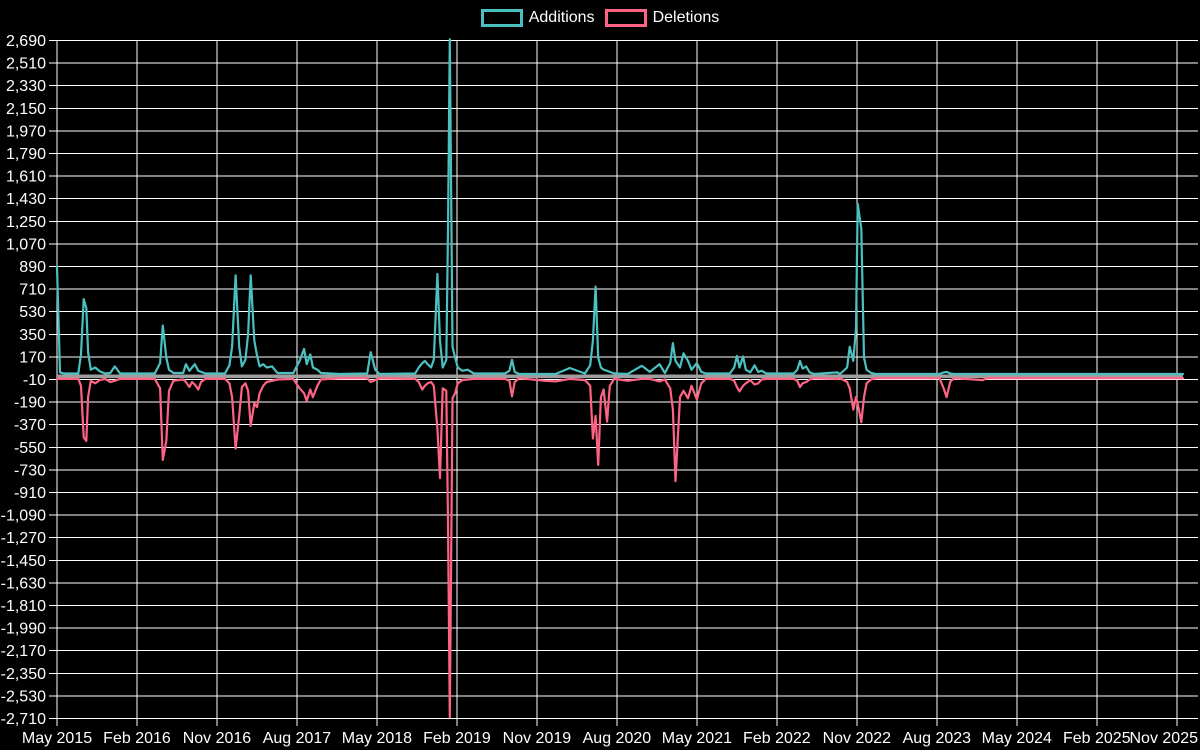  What do you see at coordinates (137, 738) in the screenshot?
I see `x-tick-label: Feb 2016` at bounding box center [137, 738].